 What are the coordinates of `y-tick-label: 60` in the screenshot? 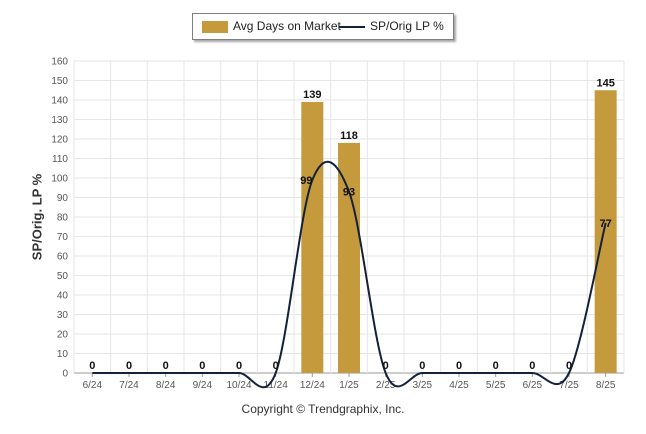 It's located at (63, 257).